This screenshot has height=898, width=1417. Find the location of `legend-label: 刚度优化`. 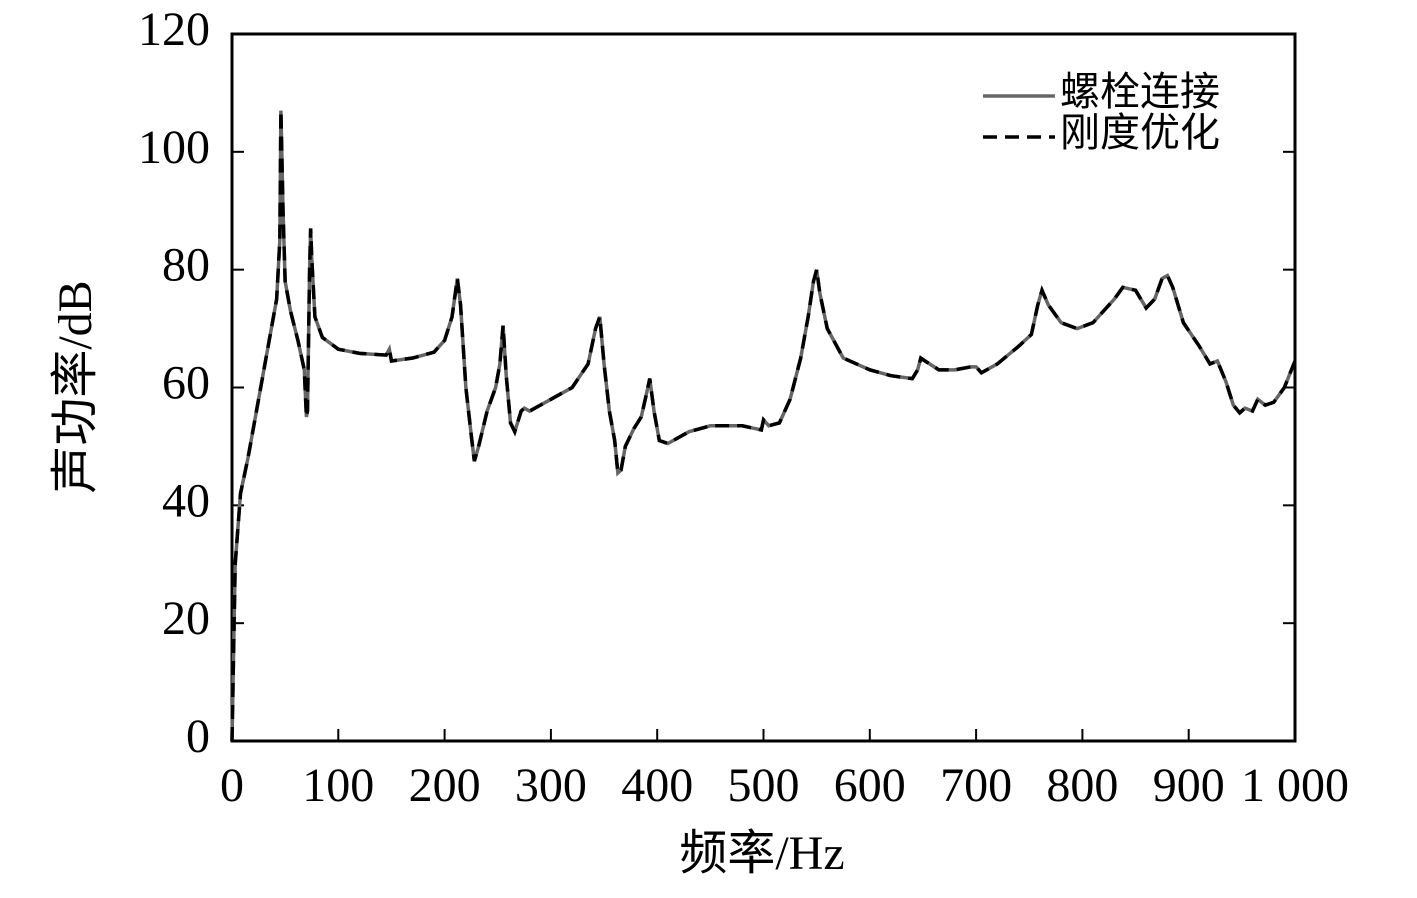

legend-label: 刚度优化 is located at coordinates (1140, 132).